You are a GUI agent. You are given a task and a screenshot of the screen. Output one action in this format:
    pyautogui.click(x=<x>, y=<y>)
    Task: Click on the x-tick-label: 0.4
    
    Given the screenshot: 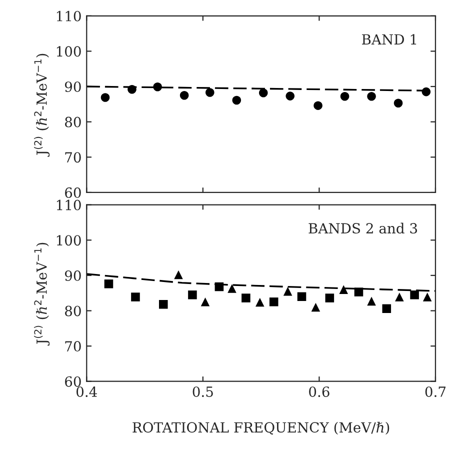 What is the action you would take?
    pyautogui.click(x=86, y=391)
    